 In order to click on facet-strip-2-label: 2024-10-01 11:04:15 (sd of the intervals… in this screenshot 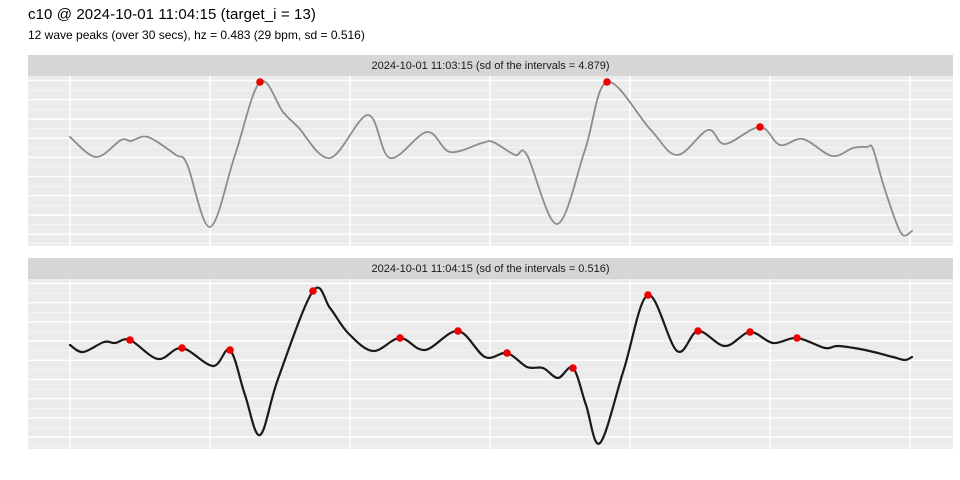, I will do `click(490, 268)`.